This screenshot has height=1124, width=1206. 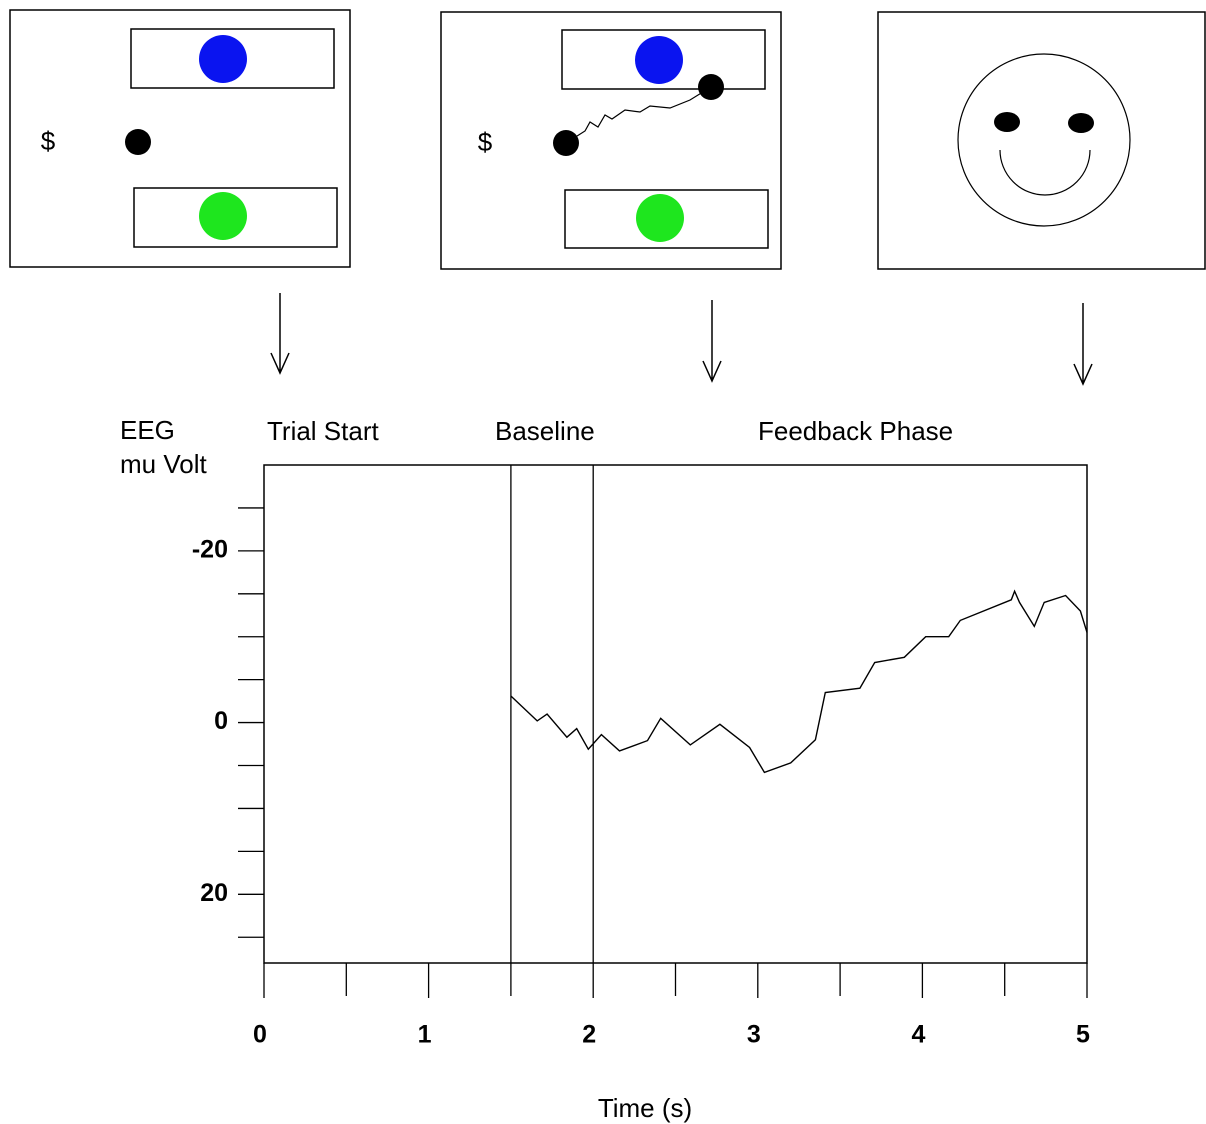 I want to click on x-tick-label: 2, so click(x=589, y=1035).